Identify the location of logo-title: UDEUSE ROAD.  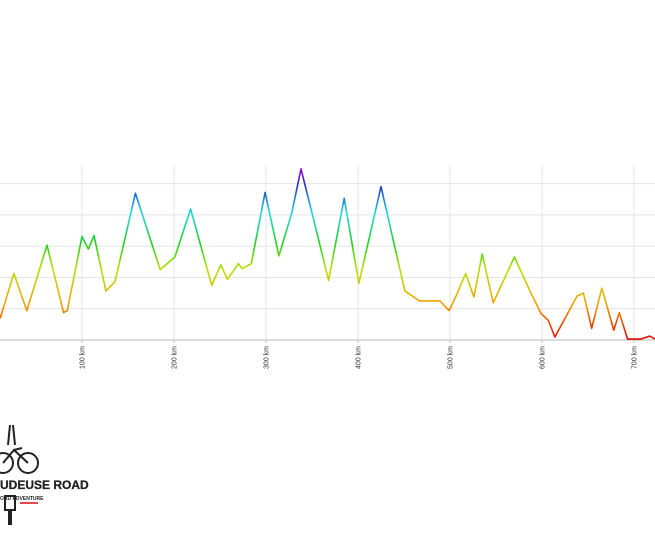
(44, 485).